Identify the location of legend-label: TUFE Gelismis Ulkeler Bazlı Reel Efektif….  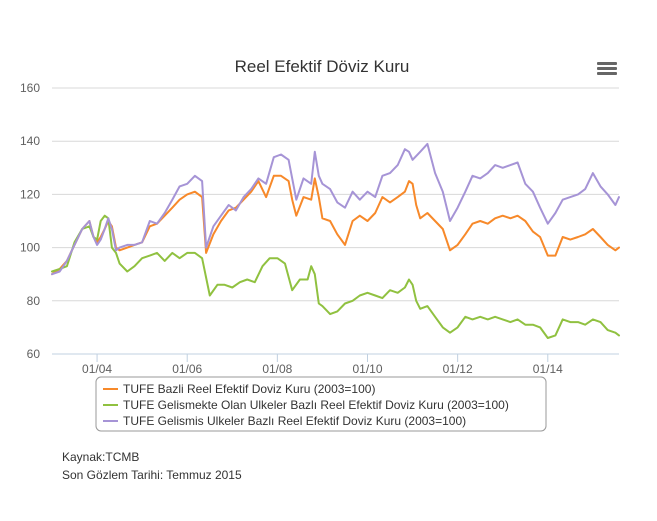
(294, 421).